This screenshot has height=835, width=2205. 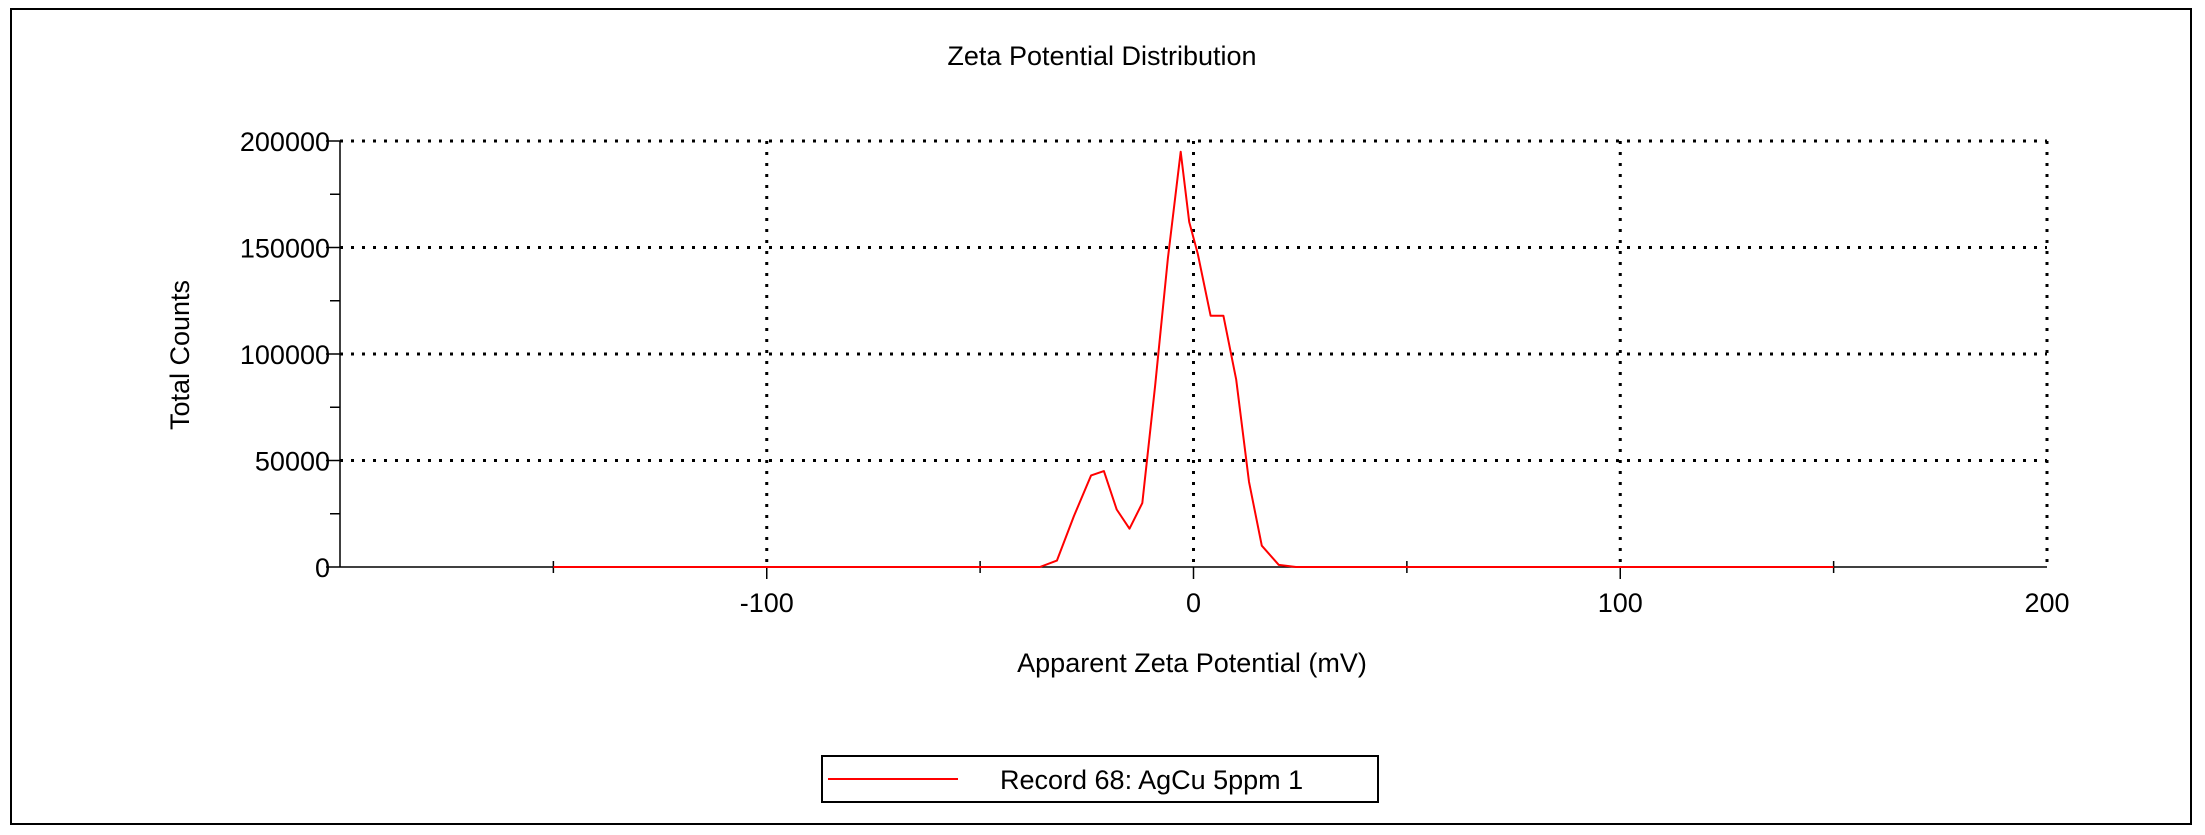 I want to click on x-axis-title: Apparent Zeta Potential (mV), so click(x=1192, y=663).